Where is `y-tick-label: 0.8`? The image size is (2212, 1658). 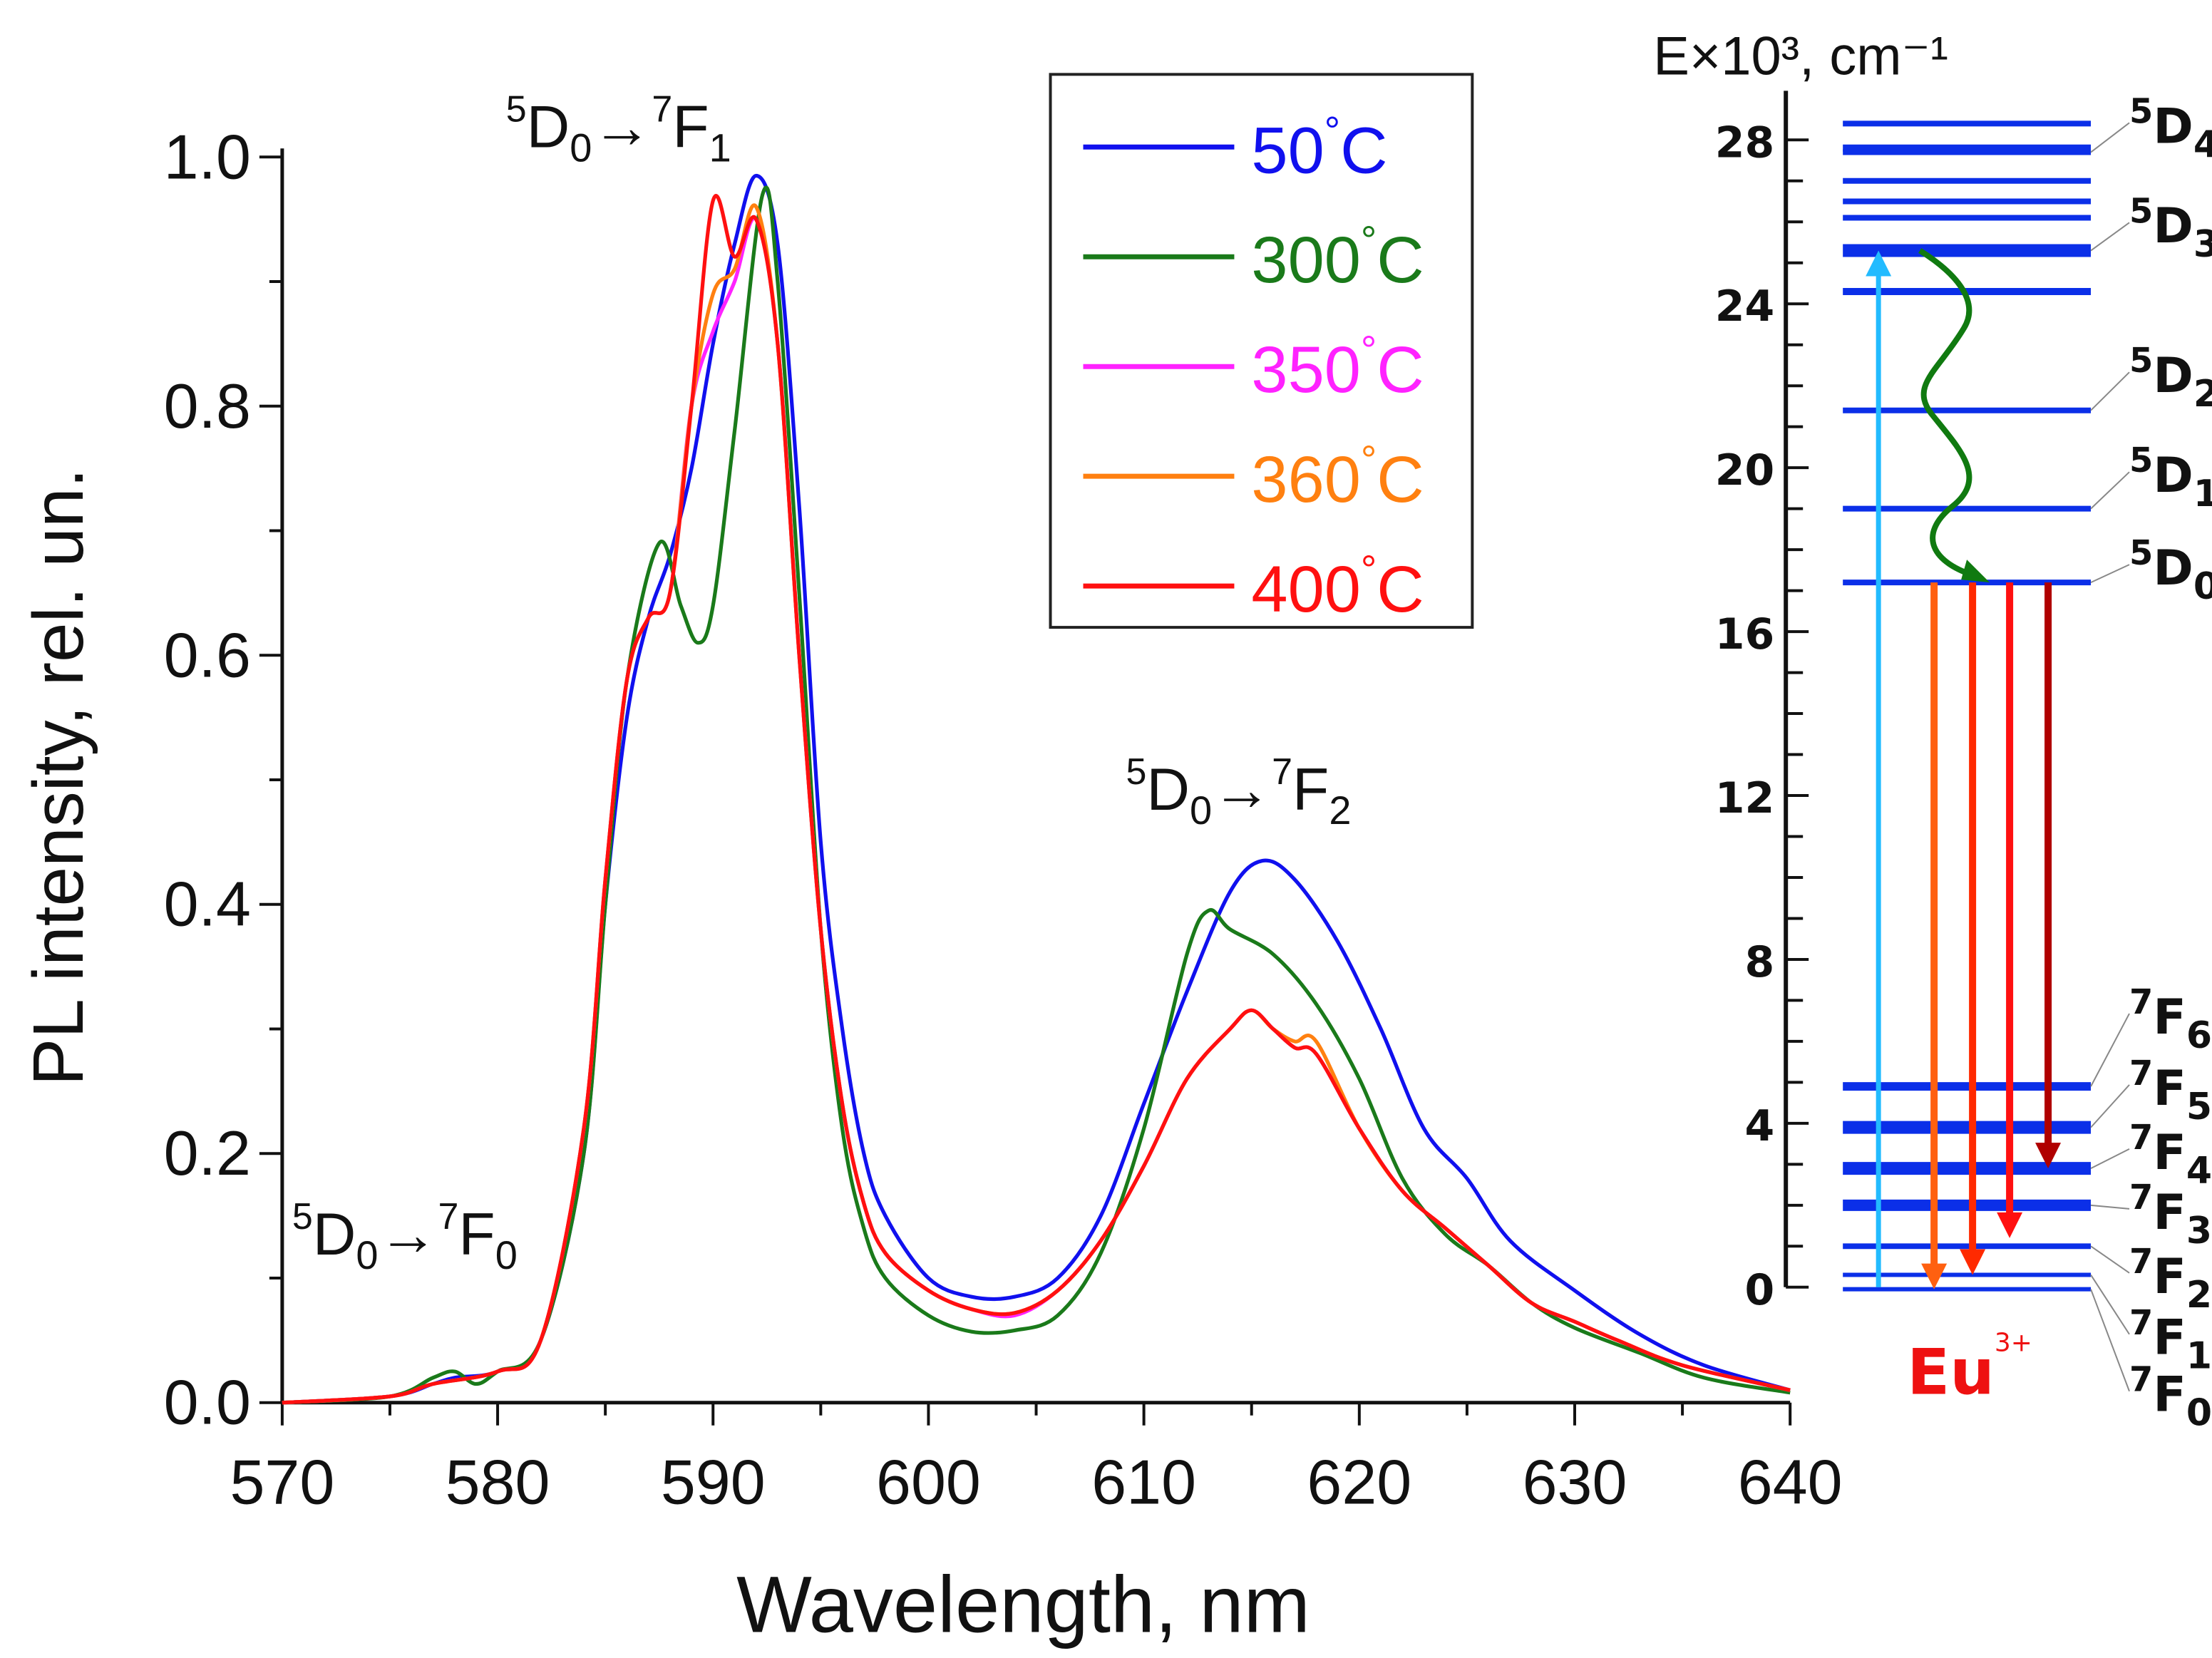 y-tick-label: 0.8 is located at coordinates (207, 406).